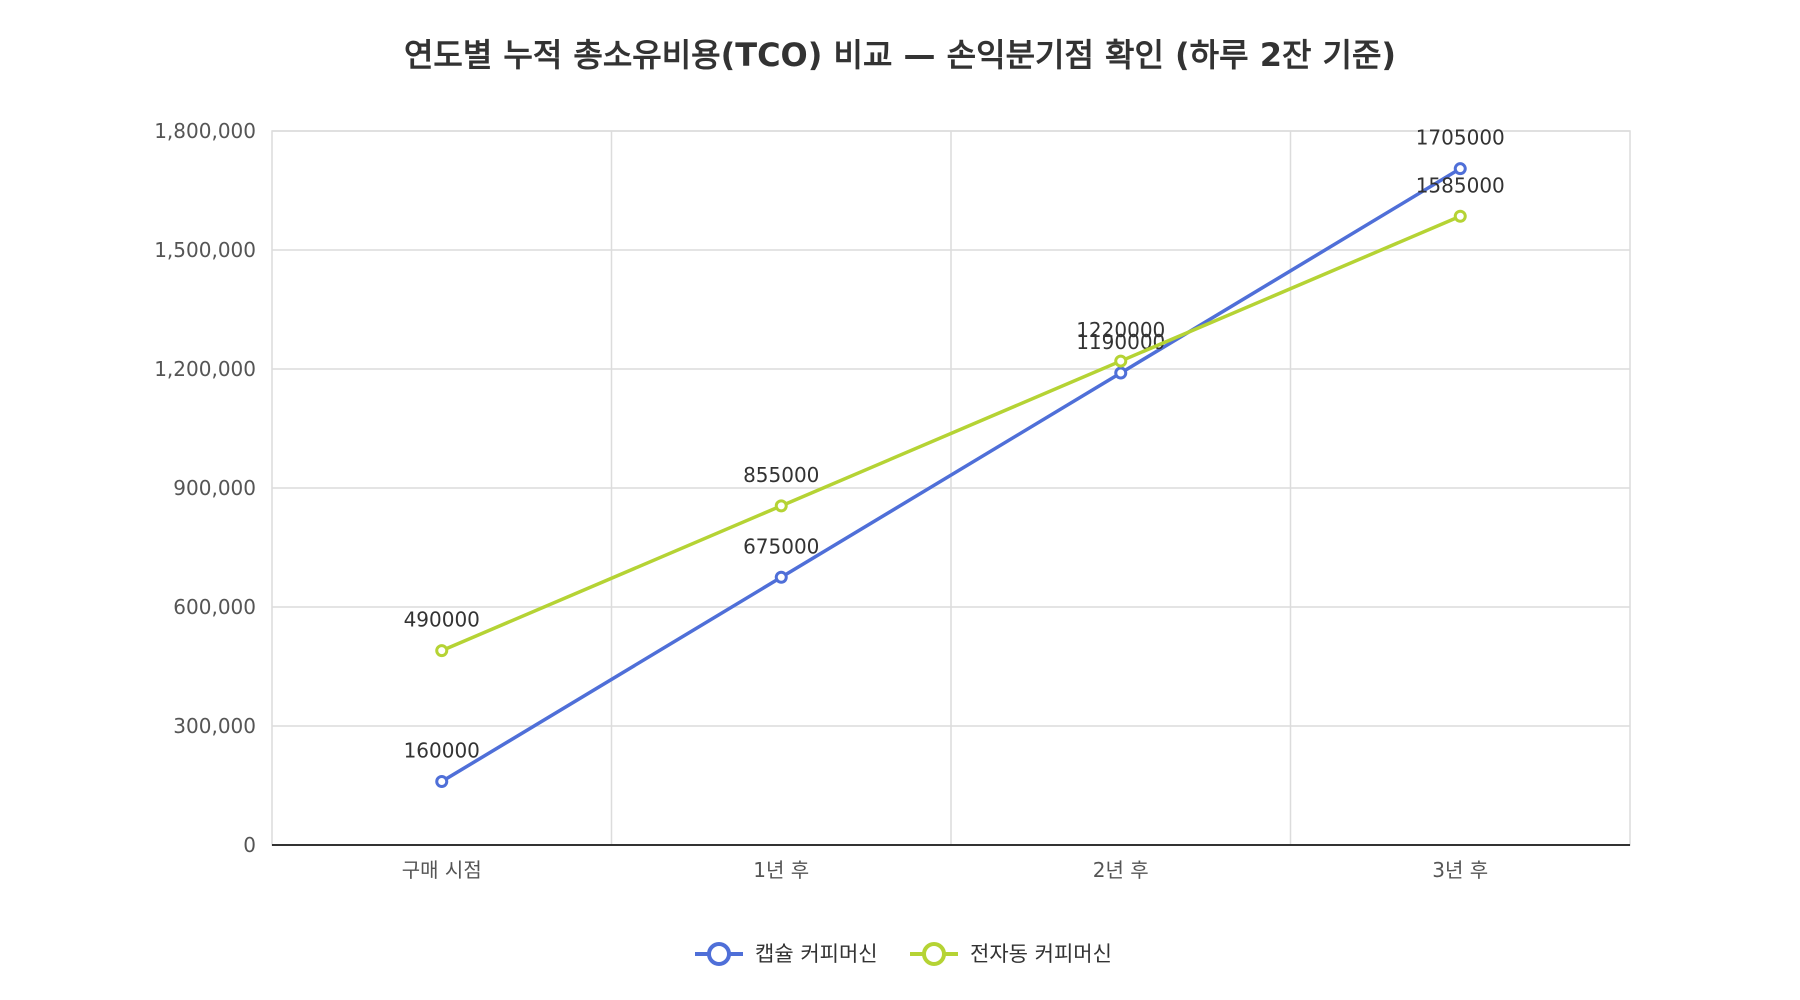  I want to click on y-tick-label: 300,000, so click(214, 726).